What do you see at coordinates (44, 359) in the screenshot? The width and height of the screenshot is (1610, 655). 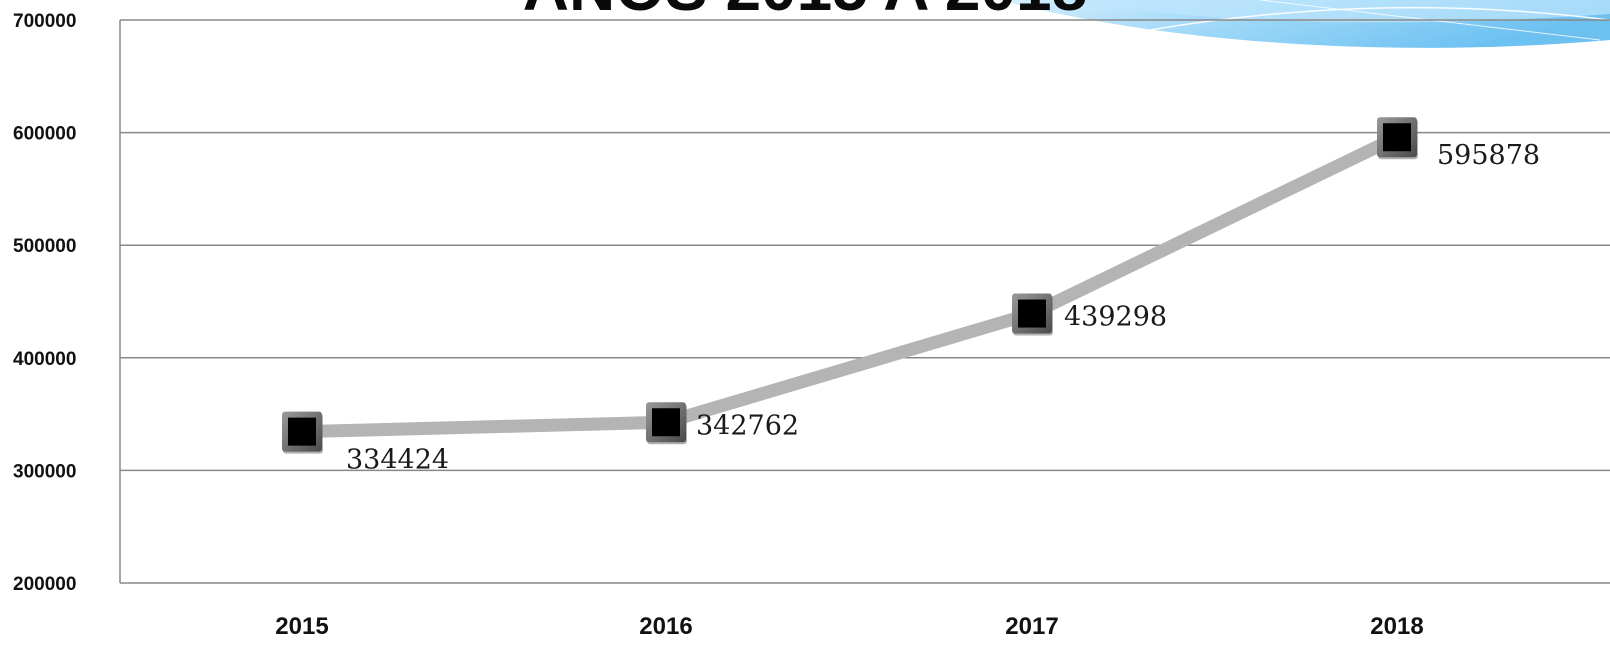 I see `y-tick-label: 400000` at bounding box center [44, 359].